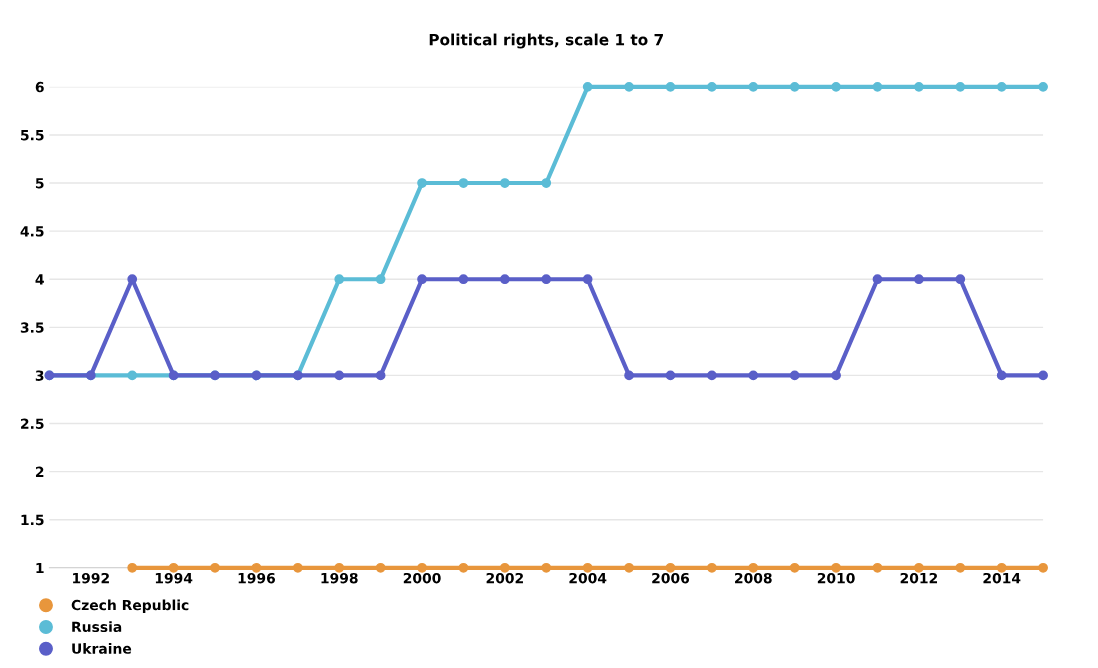 Image resolution: width=1098 pixels, height=668 pixels. What do you see at coordinates (422, 578) in the screenshot?
I see `x-tick-label: 2000` at bounding box center [422, 578].